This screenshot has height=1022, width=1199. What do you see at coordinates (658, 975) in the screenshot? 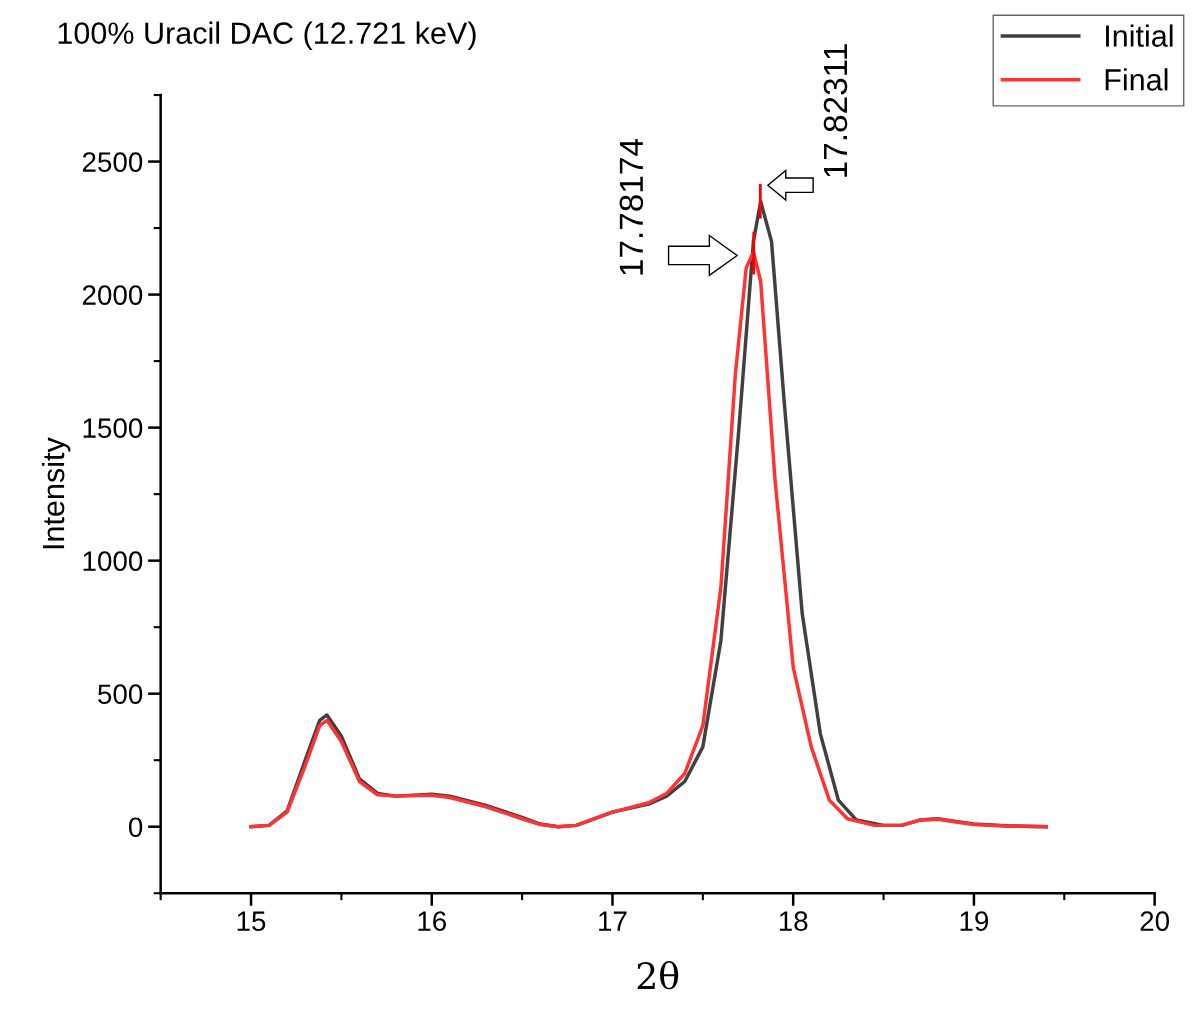
I see `x-axis-title: 2θ` at bounding box center [658, 975].